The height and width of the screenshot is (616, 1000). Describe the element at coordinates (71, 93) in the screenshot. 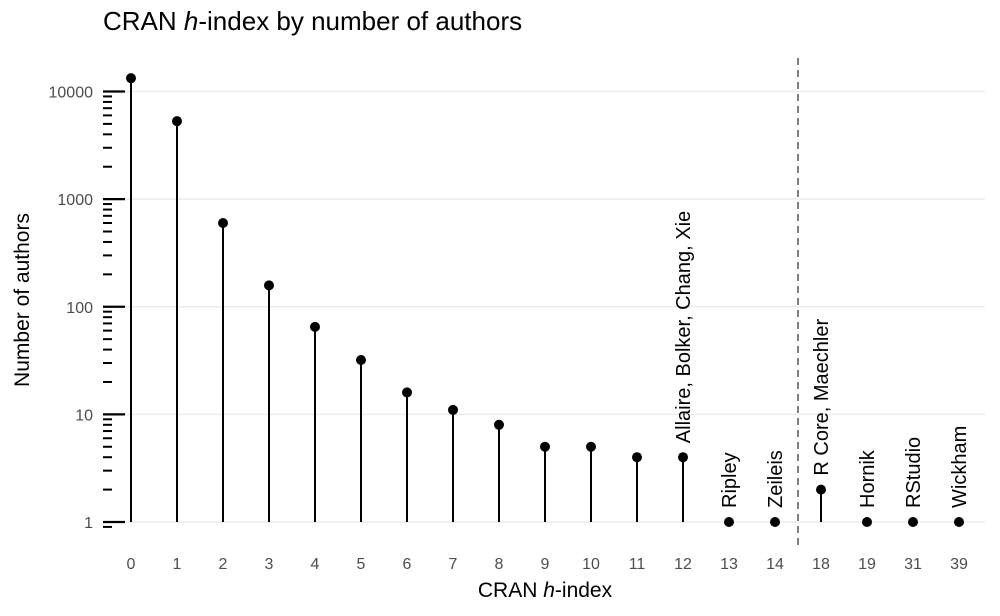

I see `y-tick-label: 10000` at that location.